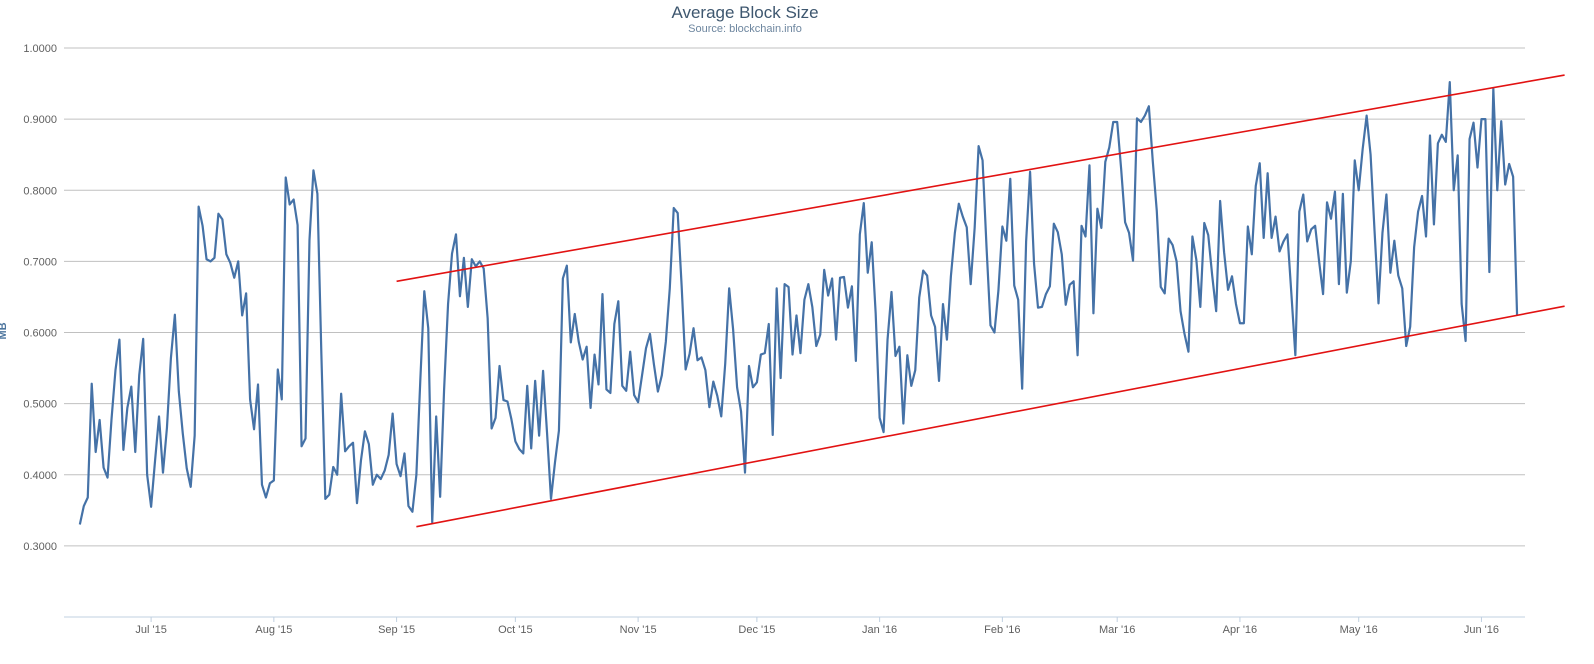  Describe the element at coordinates (40, 476) in the screenshot. I see `y-tick-label: 0.4000` at that location.